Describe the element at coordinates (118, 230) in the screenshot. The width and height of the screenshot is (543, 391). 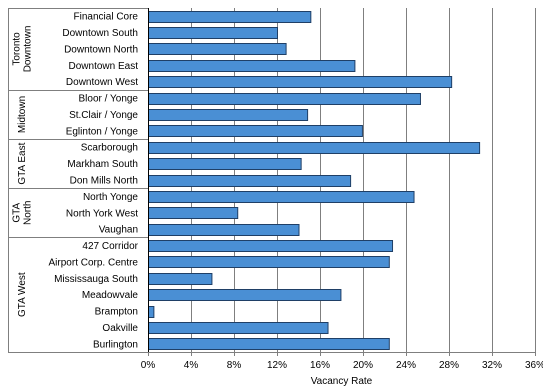
I see `category-label: Vaughan` at that location.